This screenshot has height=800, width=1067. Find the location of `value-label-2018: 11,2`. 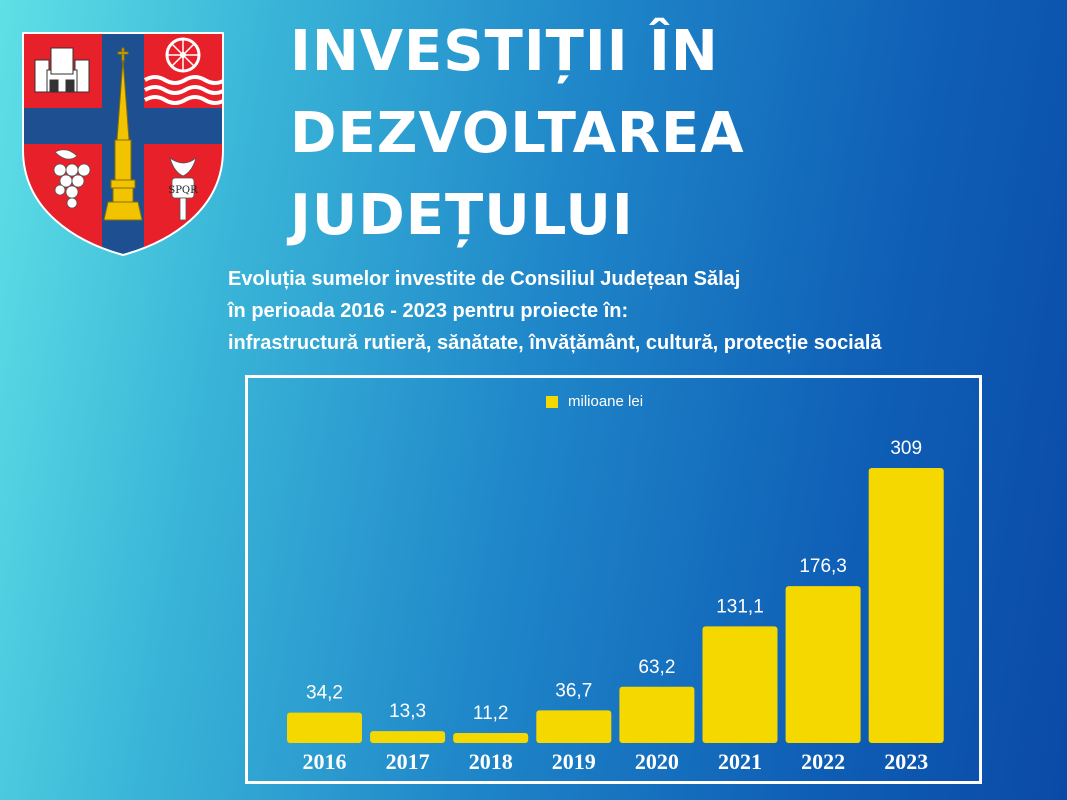

value-label-2018: 11,2 is located at coordinates (491, 713).